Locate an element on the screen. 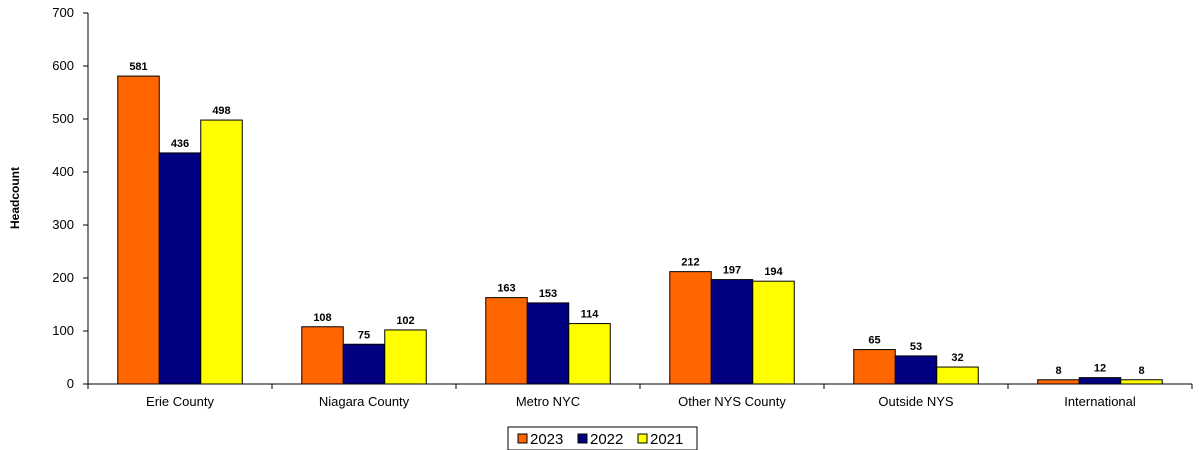 The image size is (1199, 450). data-label: 212 is located at coordinates (690, 263).